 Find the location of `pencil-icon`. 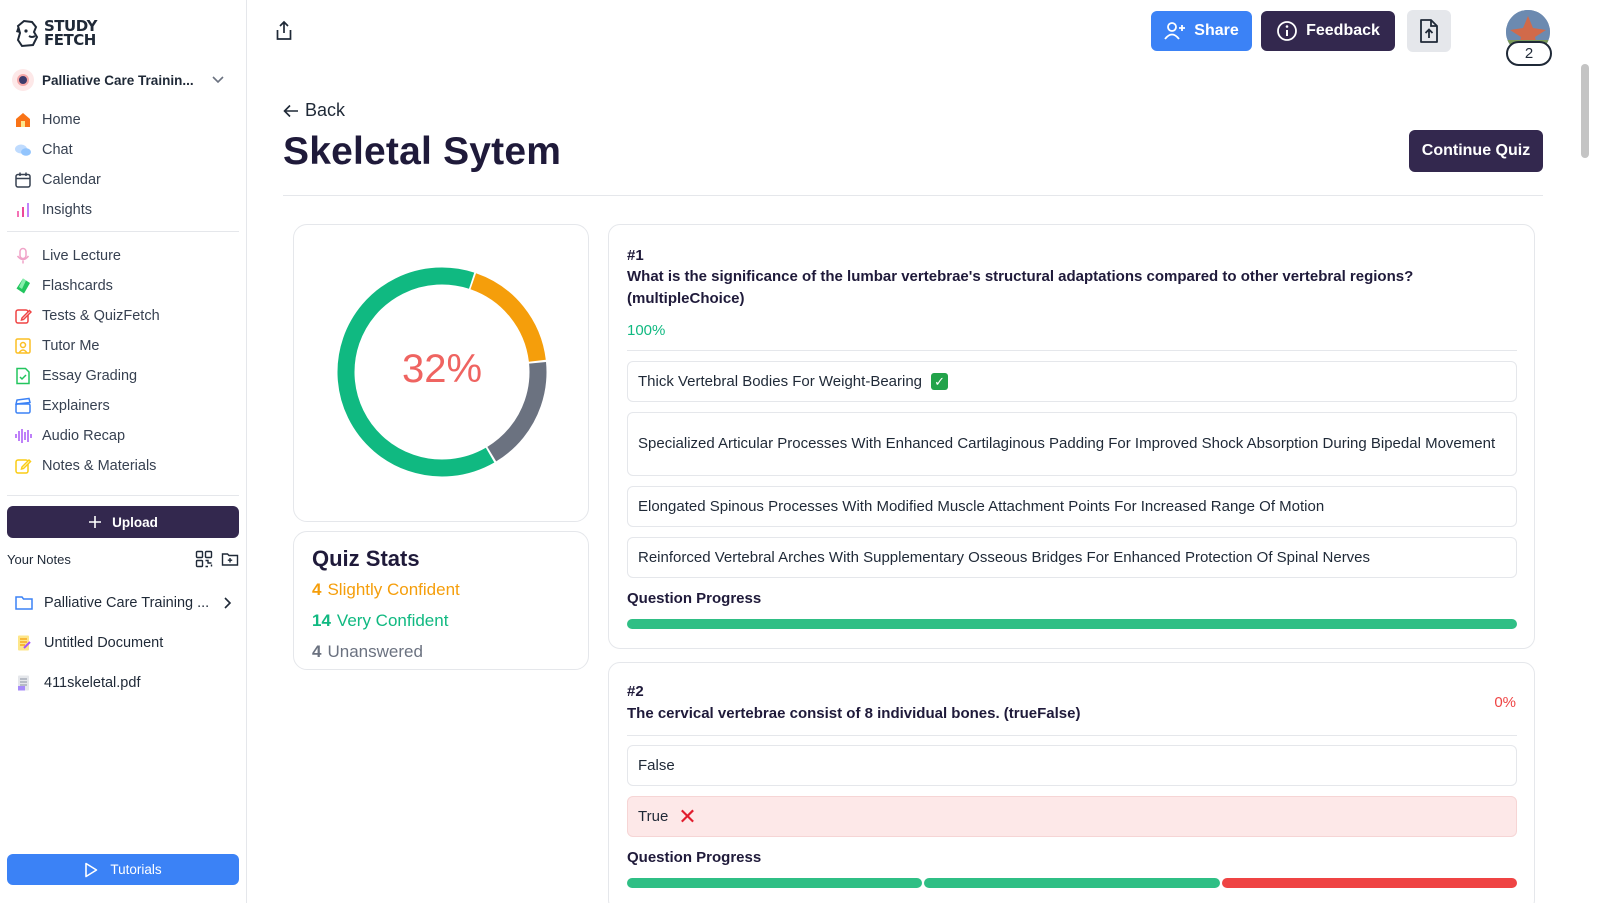

pencil-icon is located at coordinates (23, 316).